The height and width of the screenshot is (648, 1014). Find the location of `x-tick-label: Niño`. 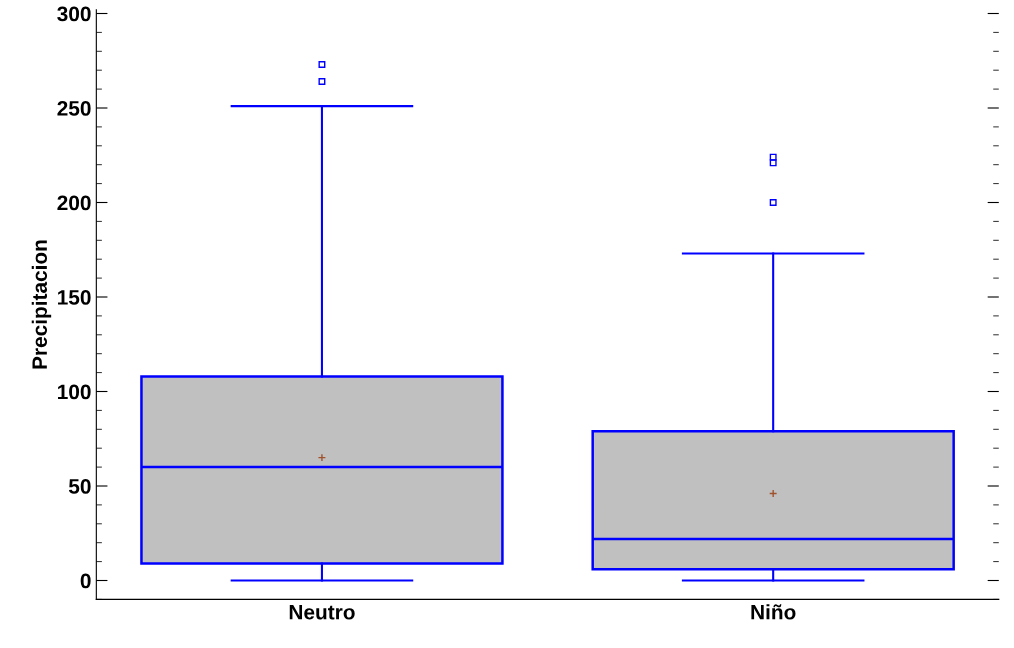

x-tick-label: Niño is located at coordinates (773, 612).